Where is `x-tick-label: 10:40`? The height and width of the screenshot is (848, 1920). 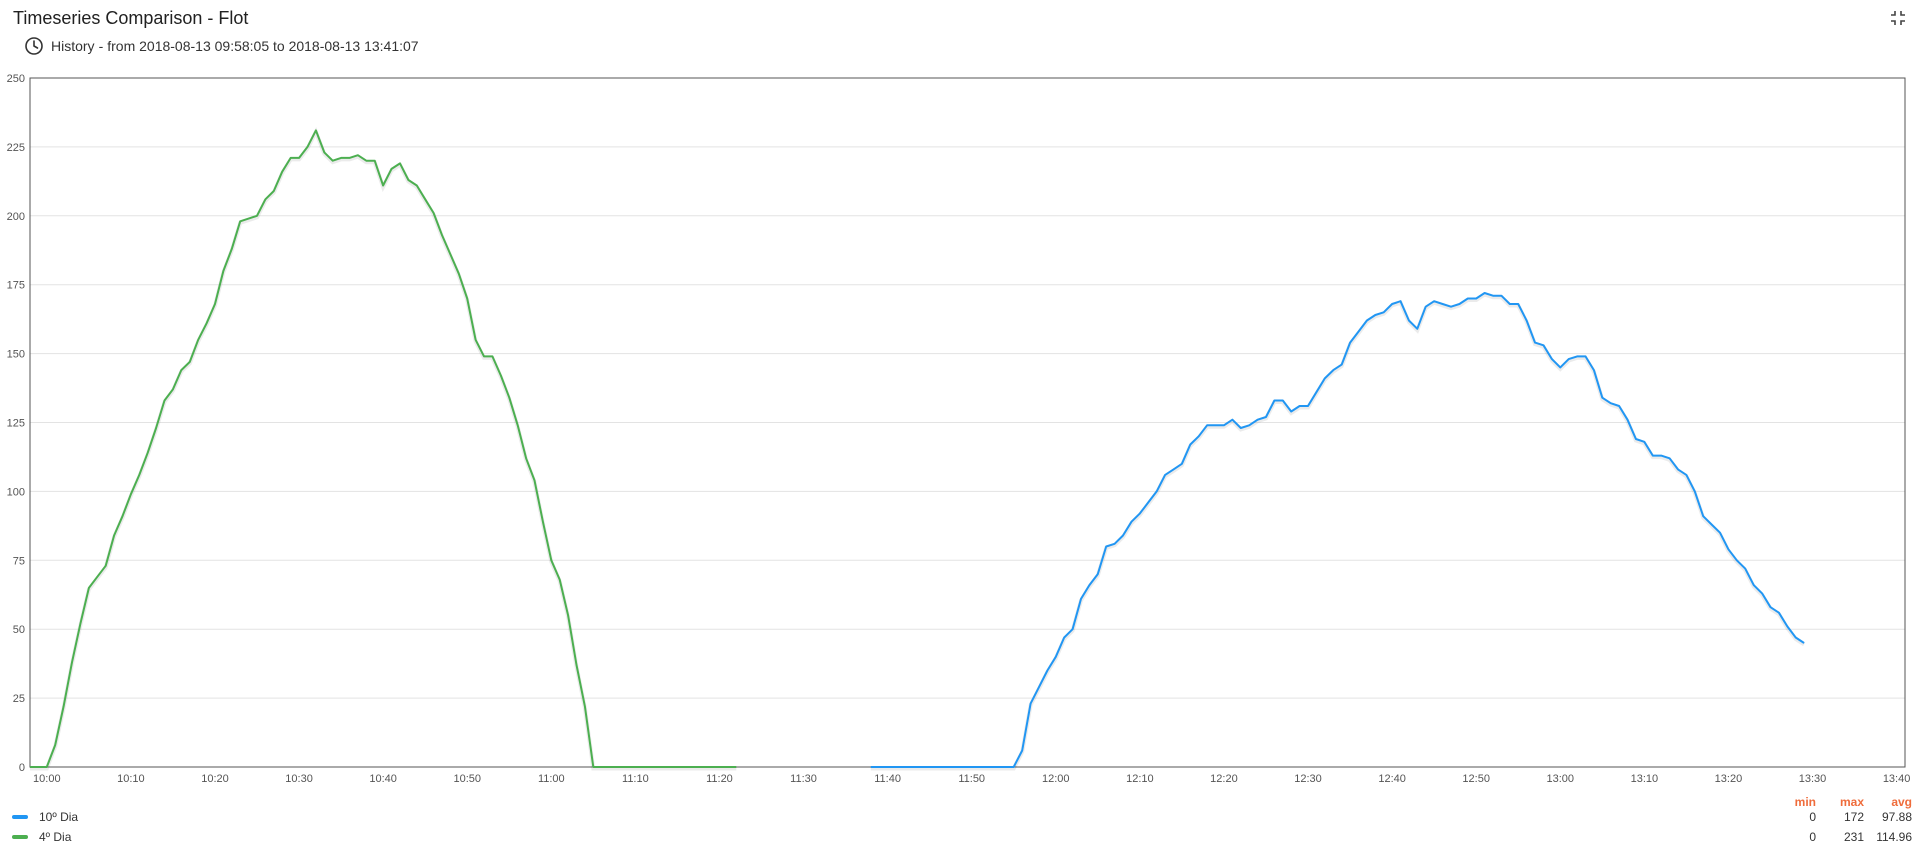
x-tick-label: 10:40 is located at coordinates (383, 779).